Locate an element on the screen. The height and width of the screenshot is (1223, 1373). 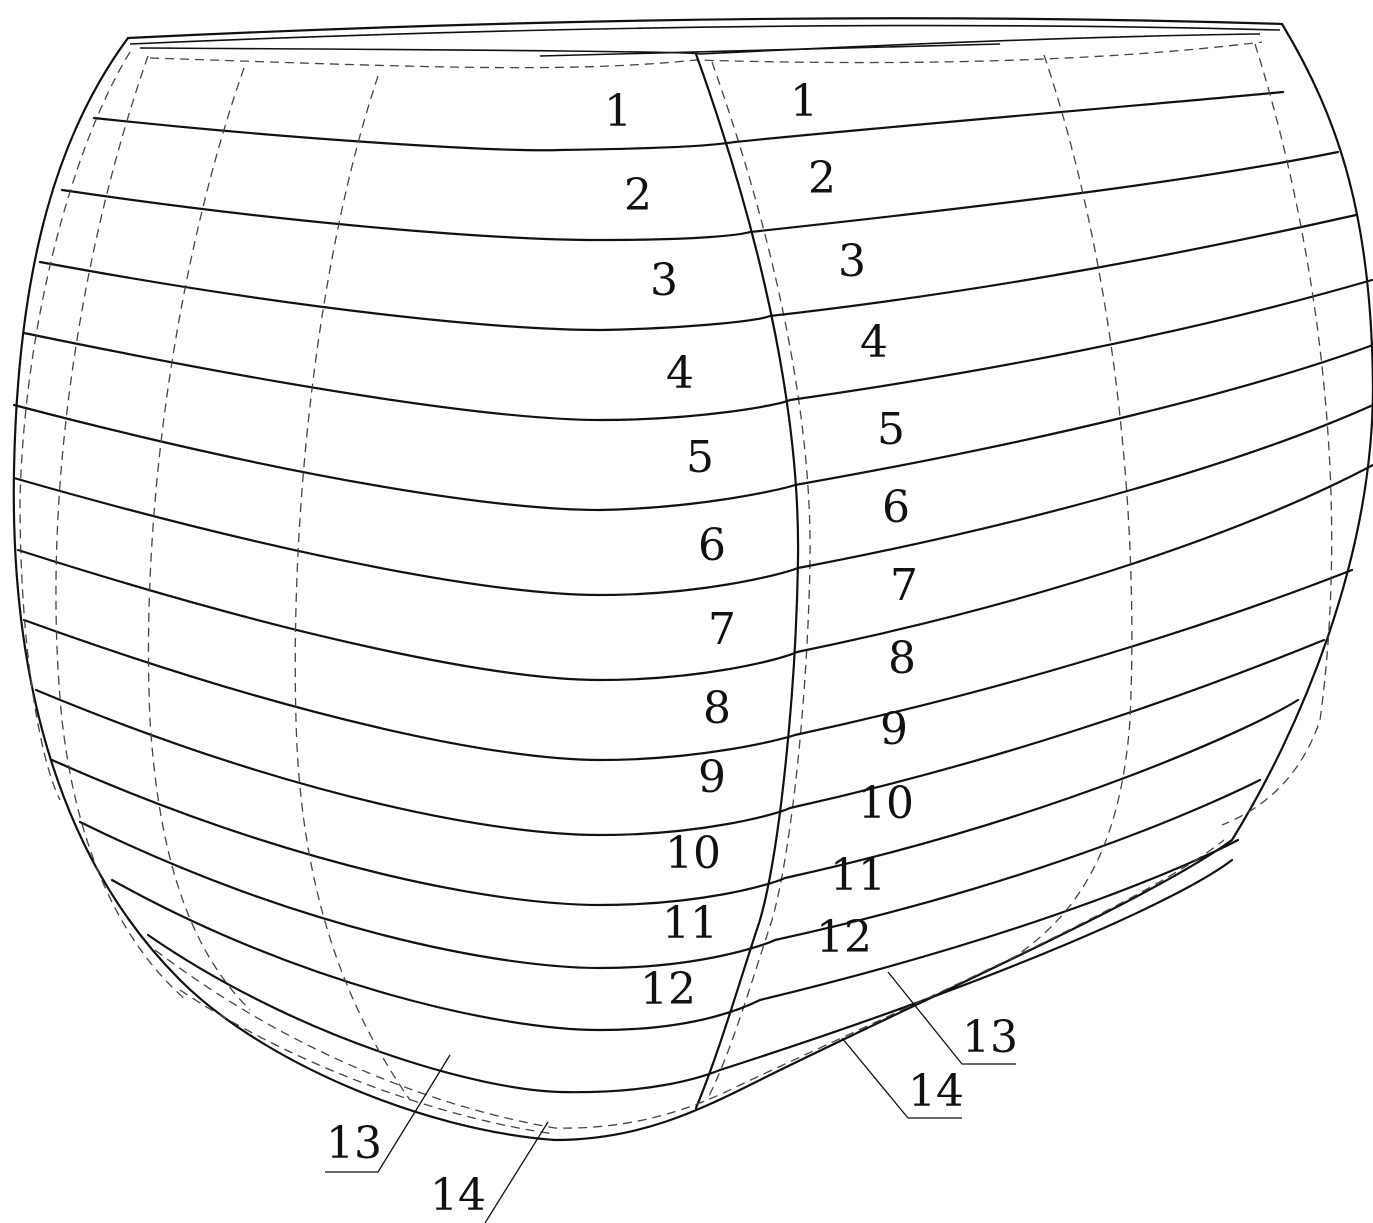
left-label-12: 12 is located at coordinates (668, 989).